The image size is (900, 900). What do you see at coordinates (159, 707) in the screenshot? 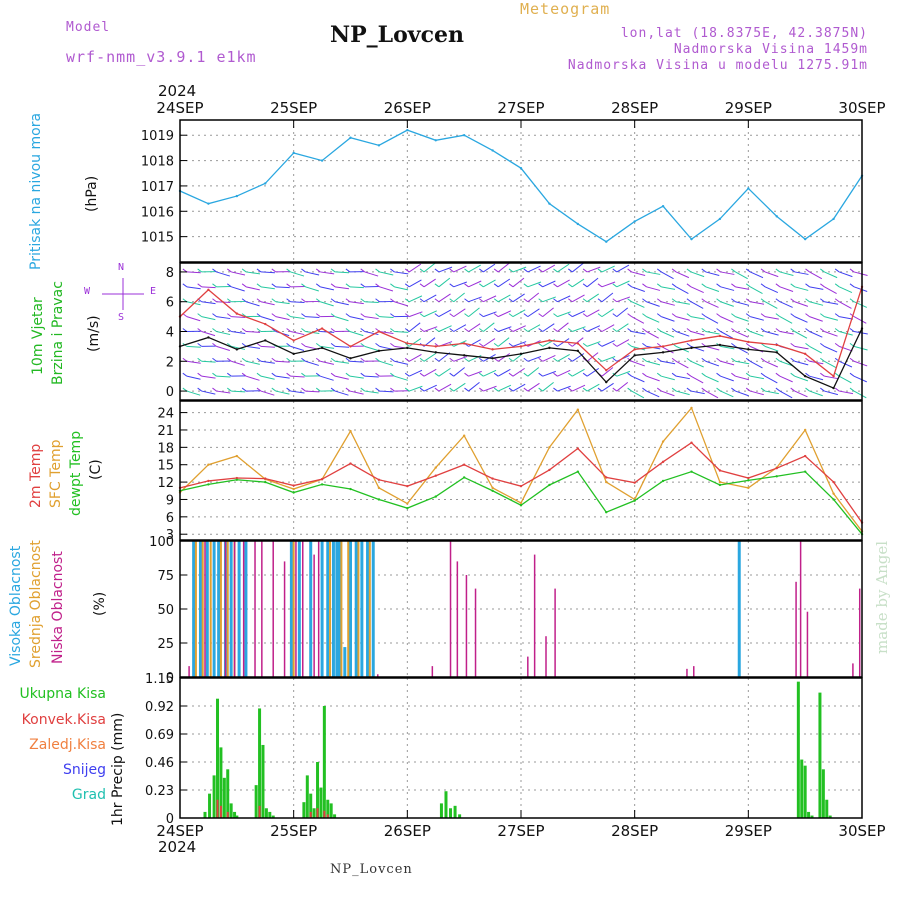
I see `precip-ytick-label: 0.92` at bounding box center [159, 707].